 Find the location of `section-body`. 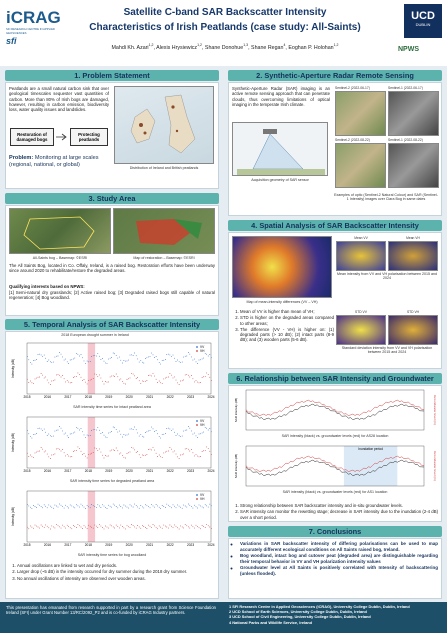

section-body is located at coordinates (335, 568).